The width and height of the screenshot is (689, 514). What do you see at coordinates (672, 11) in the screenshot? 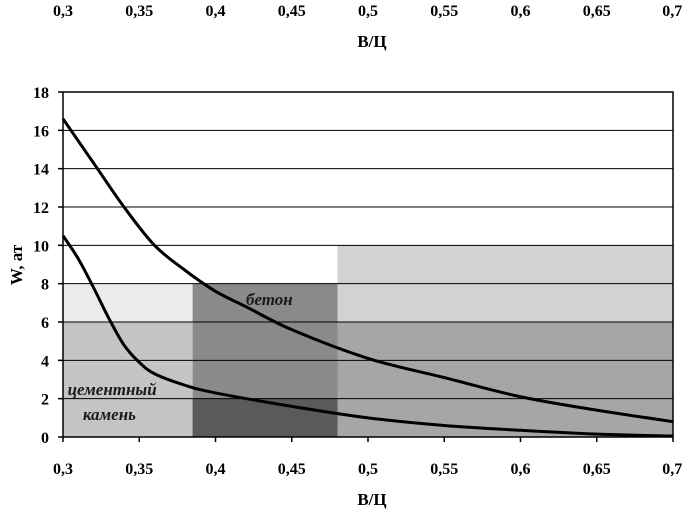
I see `top-x-tick-label: 0,7` at bounding box center [672, 11].